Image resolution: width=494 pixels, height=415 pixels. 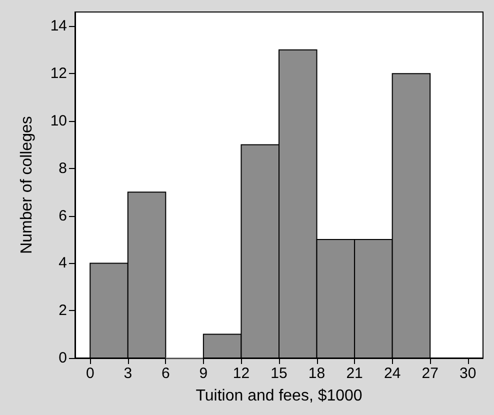 What do you see at coordinates (62, 168) in the screenshot?
I see `y-tick-label: 8` at bounding box center [62, 168].